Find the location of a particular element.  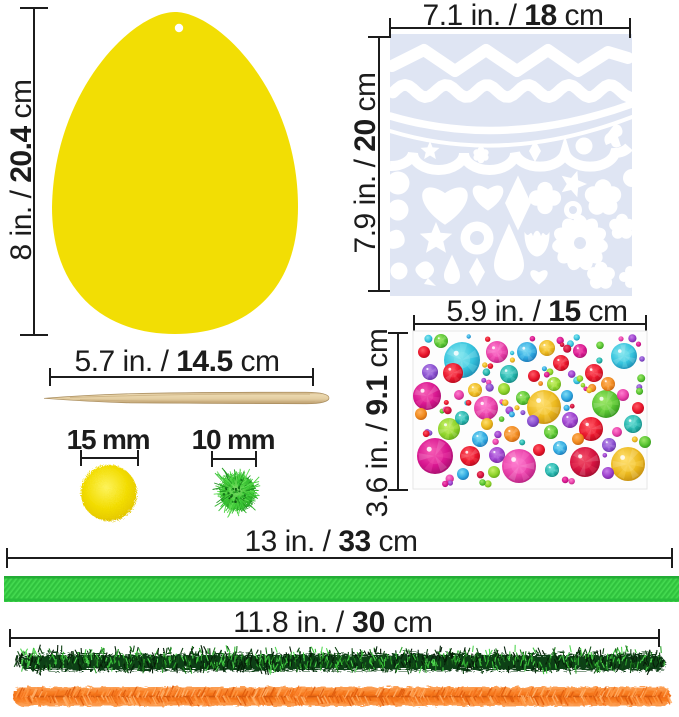

svg-text: 5.7 in. / 14.5 cm is located at coordinates (177, 361).